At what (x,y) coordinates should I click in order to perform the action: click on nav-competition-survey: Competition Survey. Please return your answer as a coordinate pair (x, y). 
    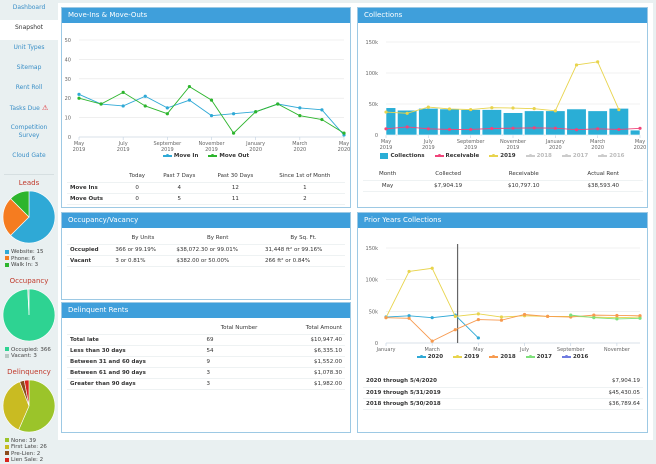
    Looking at the image, I should click on (29, 134).